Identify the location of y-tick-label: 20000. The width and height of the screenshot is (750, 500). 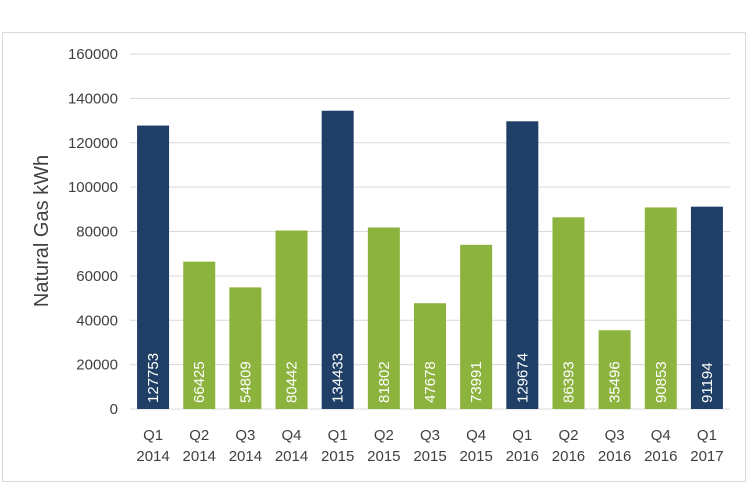
(97, 365).